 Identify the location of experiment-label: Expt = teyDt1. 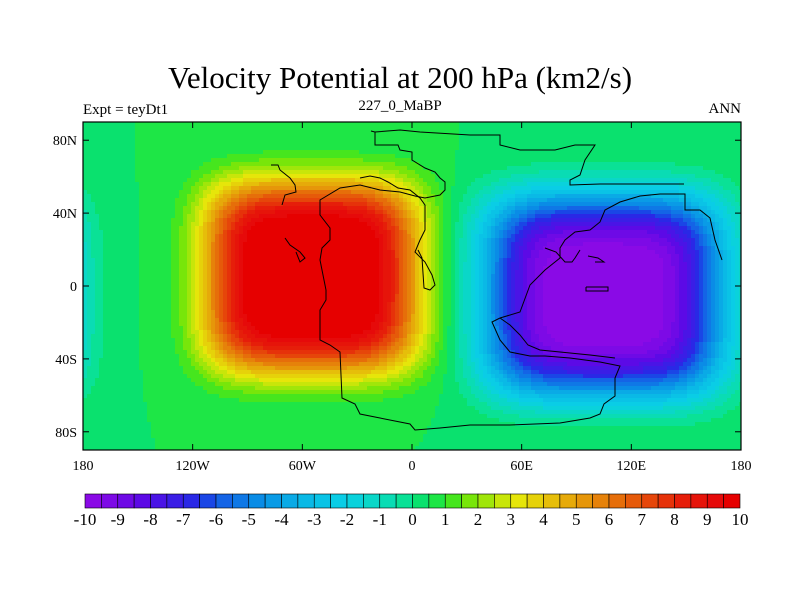
(126, 110).